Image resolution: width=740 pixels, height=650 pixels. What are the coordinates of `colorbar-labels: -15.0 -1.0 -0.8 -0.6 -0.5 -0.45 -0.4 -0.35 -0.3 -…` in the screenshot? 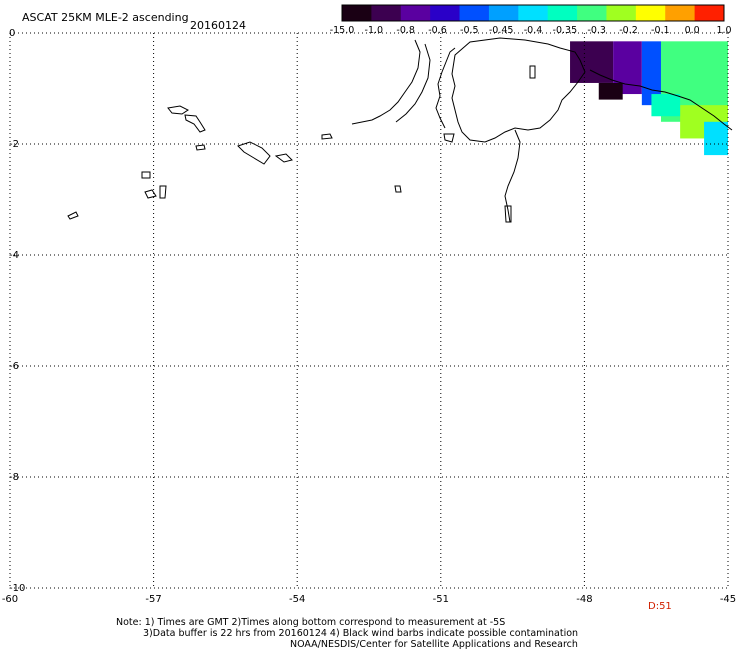 It's located at (531, 30).